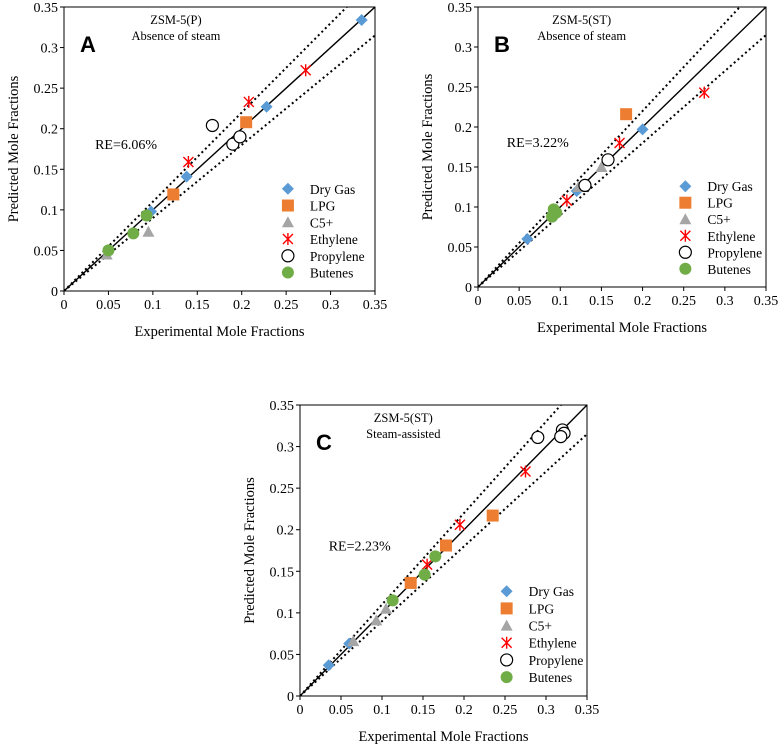 The width and height of the screenshot is (780, 746). Describe the element at coordinates (88, 44) in the screenshot. I see `panel-label: A` at that location.